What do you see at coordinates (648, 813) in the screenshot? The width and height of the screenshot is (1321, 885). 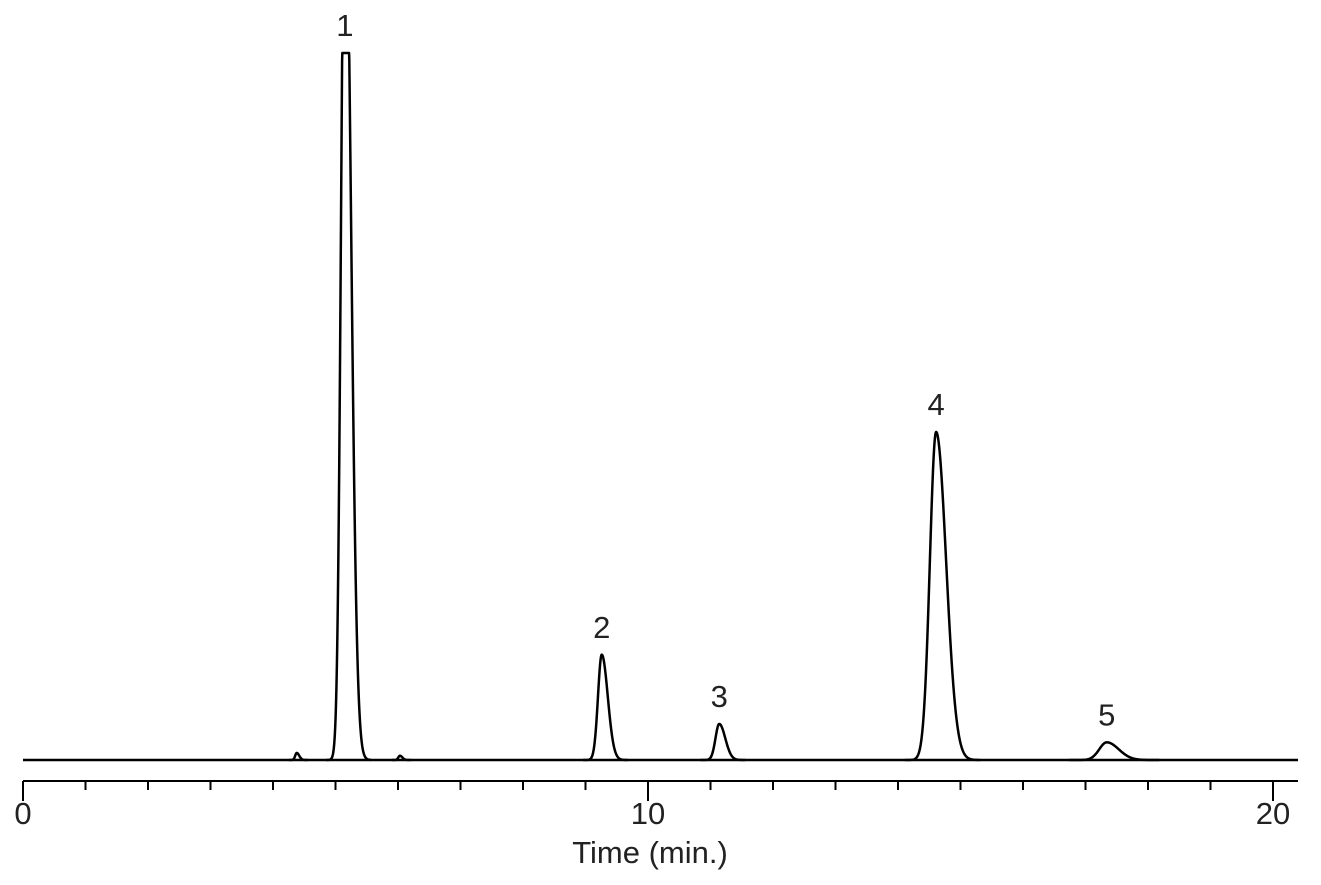 I see `x-tick-label: 10` at bounding box center [648, 813].